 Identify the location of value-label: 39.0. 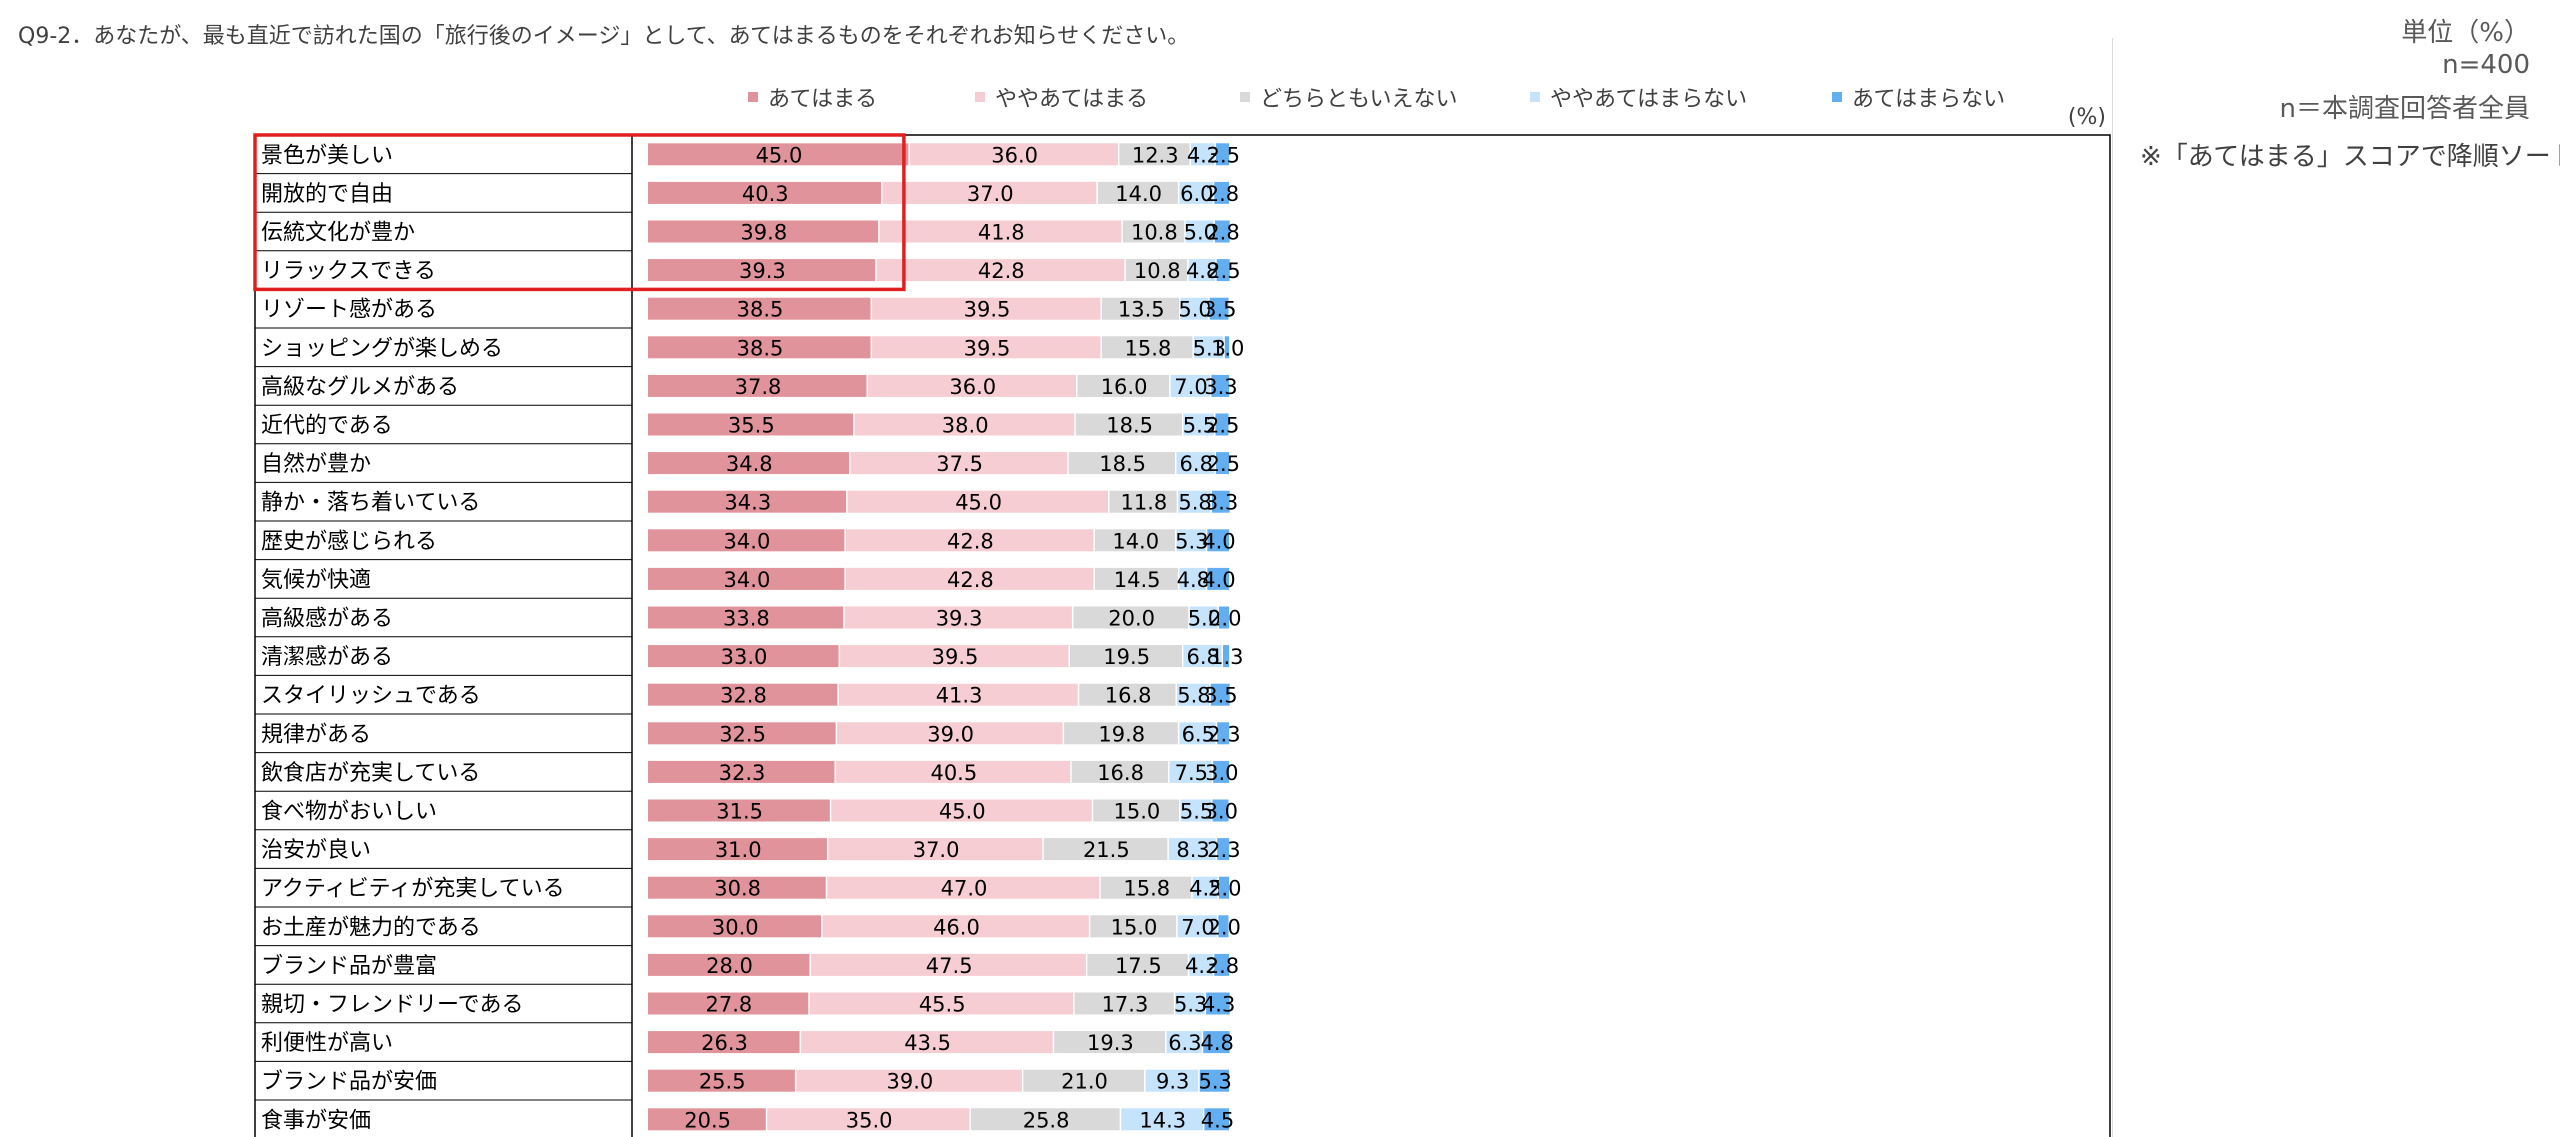
(950, 734).